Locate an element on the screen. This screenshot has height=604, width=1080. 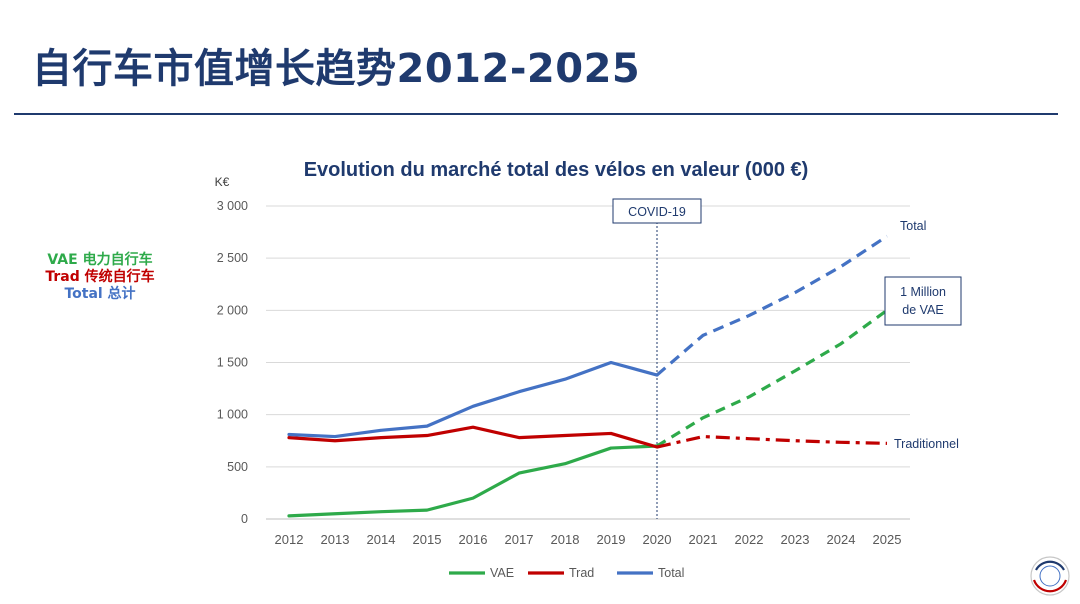
key-total: Total 总计 is located at coordinates (100, 294).